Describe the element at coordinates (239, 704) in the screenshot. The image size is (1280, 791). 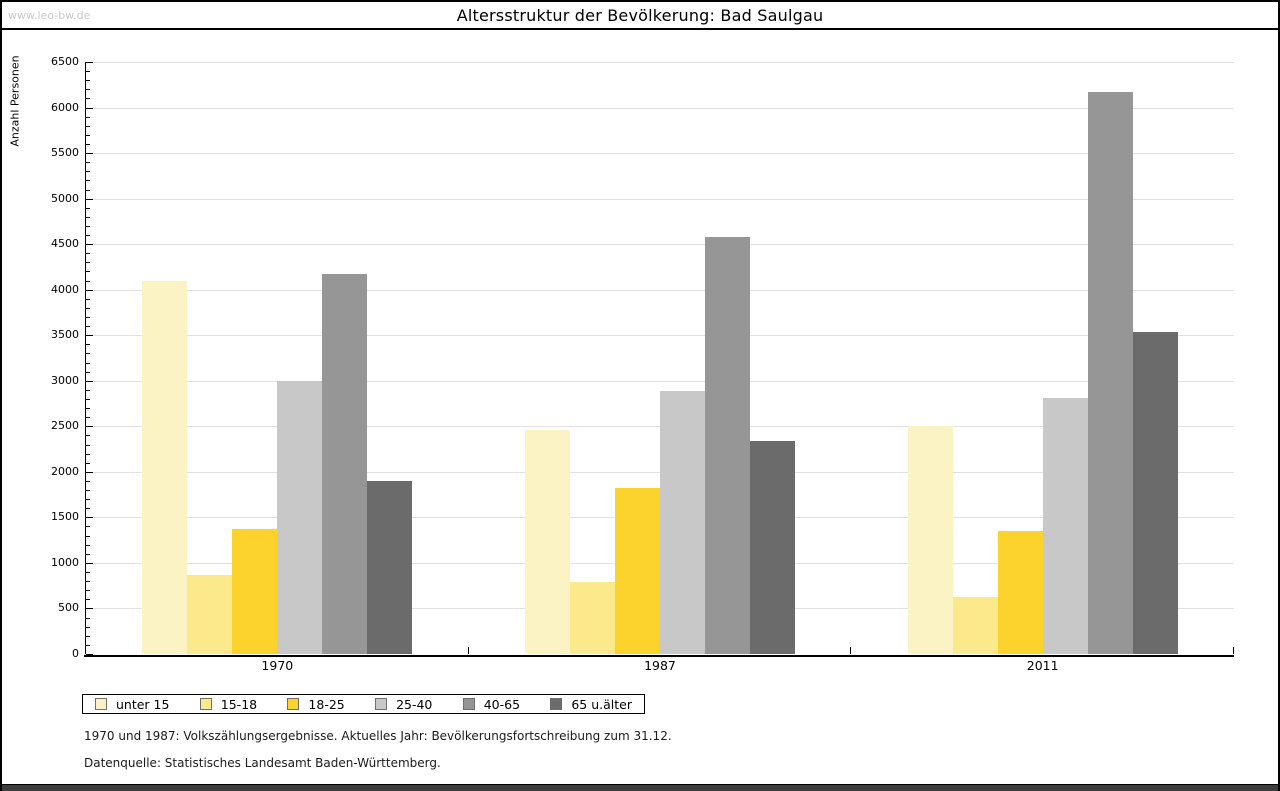
I see `legend-label: 15-18` at that location.